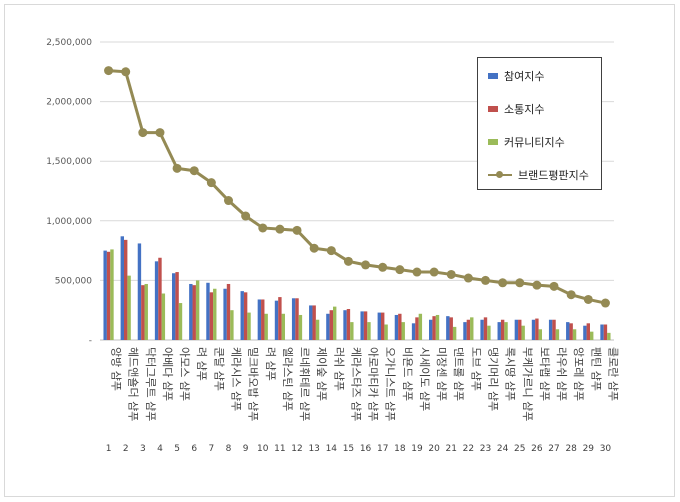 The image size is (680, 502). What do you see at coordinates (544, 374) in the screenshot?
I see `x-category-label: 보타랩 샴푸` at bounding box center [544, 374].